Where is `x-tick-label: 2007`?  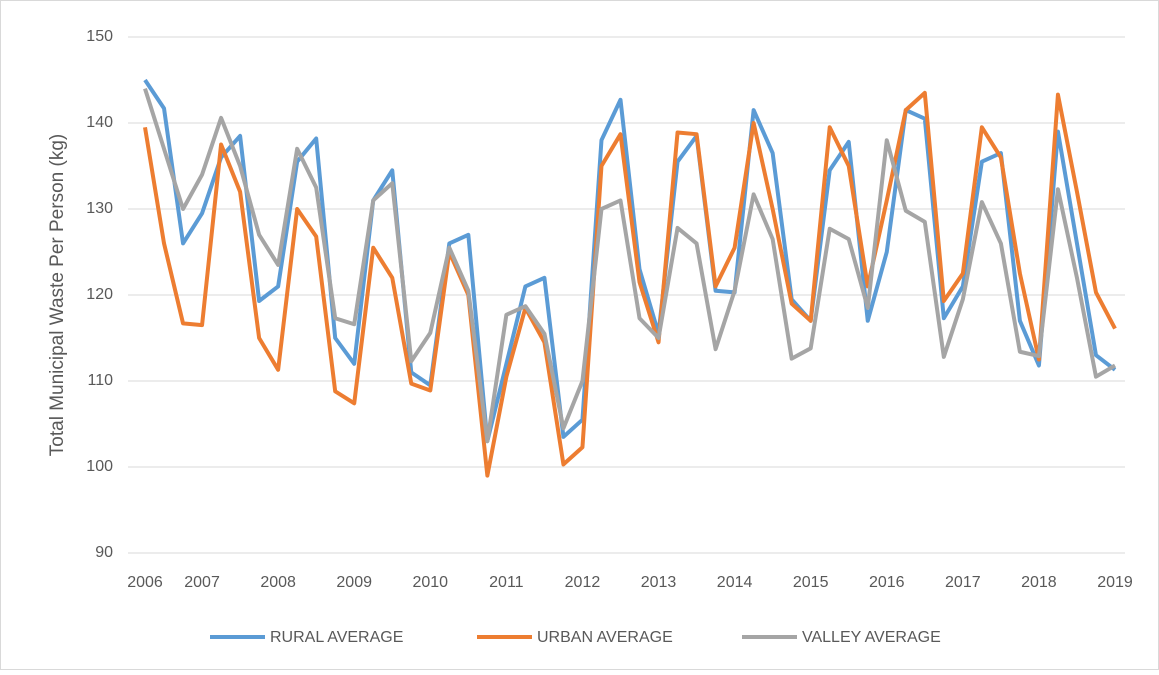
x-tick-label: 2007 is located at coordinates (202, 582).